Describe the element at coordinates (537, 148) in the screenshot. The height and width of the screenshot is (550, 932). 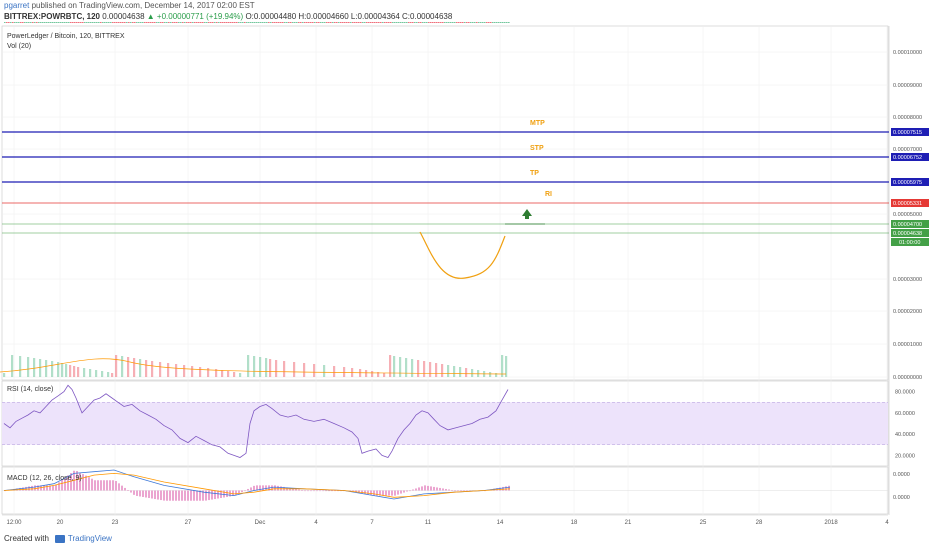
I see `level-label: STP` at that location.